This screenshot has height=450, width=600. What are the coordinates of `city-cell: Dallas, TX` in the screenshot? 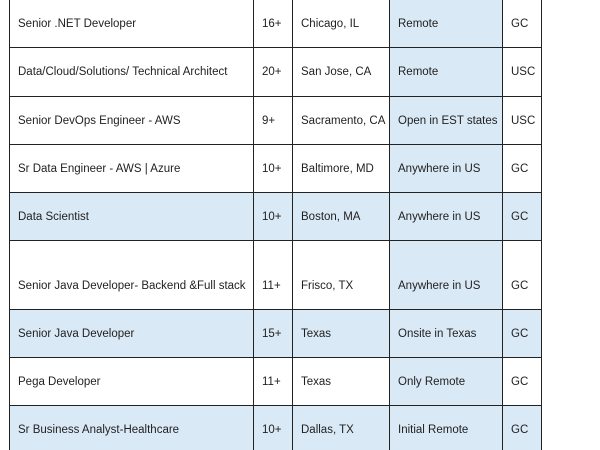 It's located at (341, 427).